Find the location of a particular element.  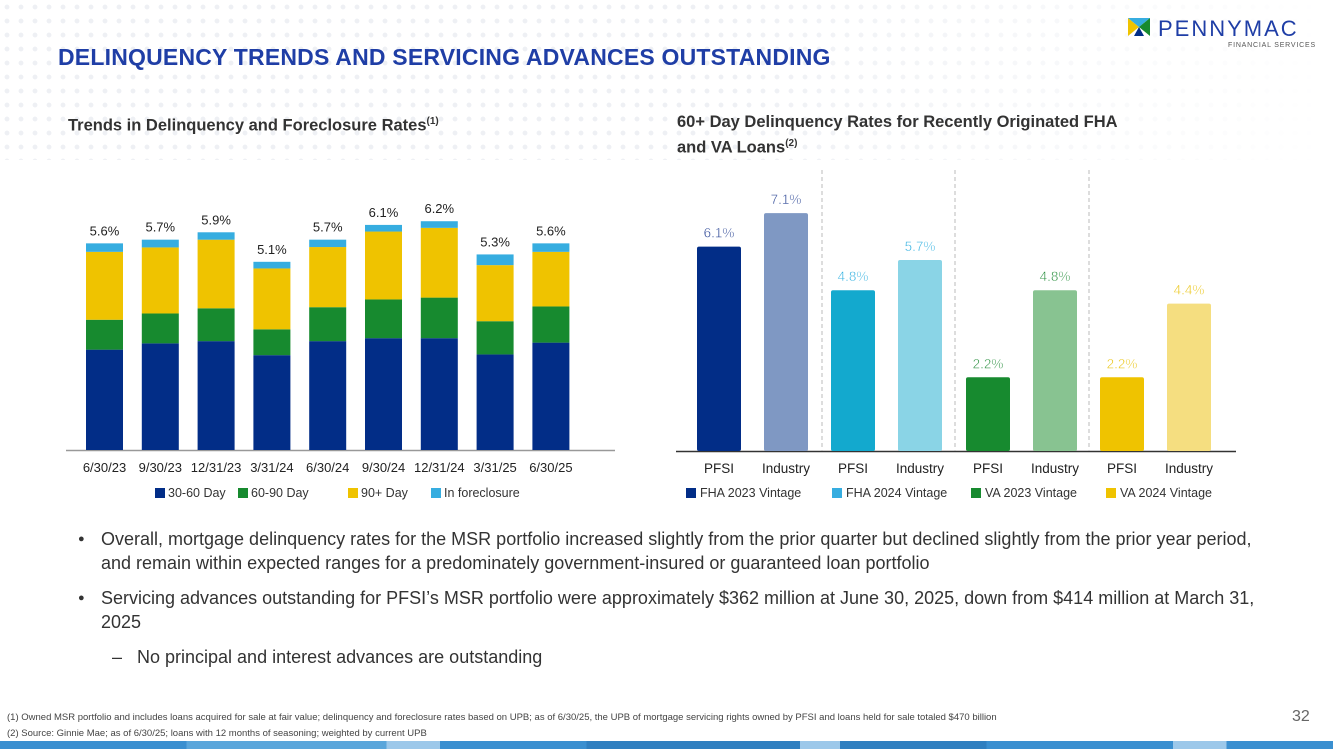

legend-label: 30-60 Day is located at coordinates (197, 493).